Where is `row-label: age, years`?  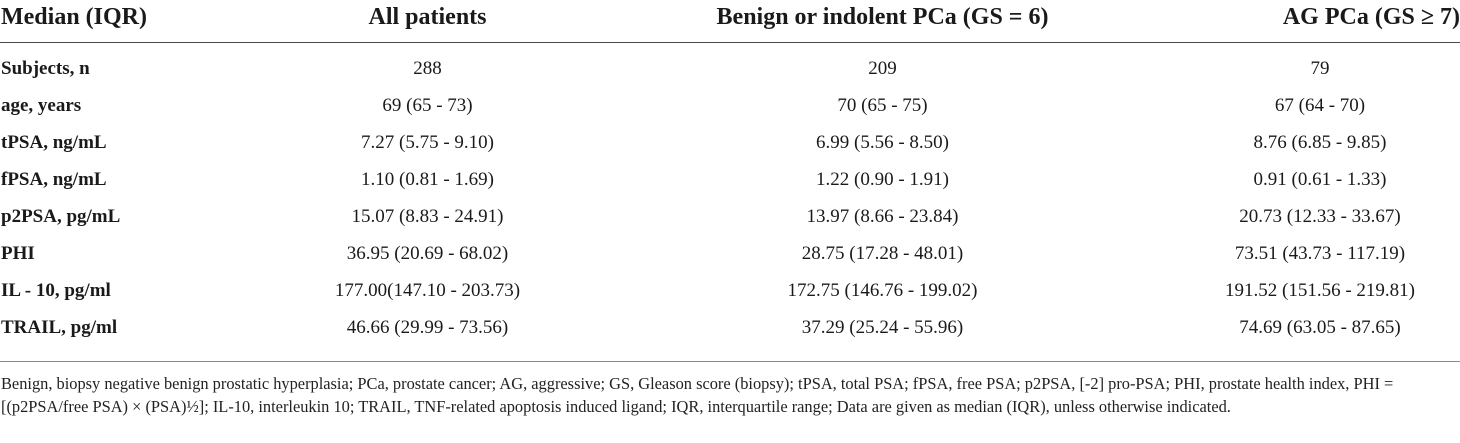
row-label: age, years is located at coordinates (41, 105).